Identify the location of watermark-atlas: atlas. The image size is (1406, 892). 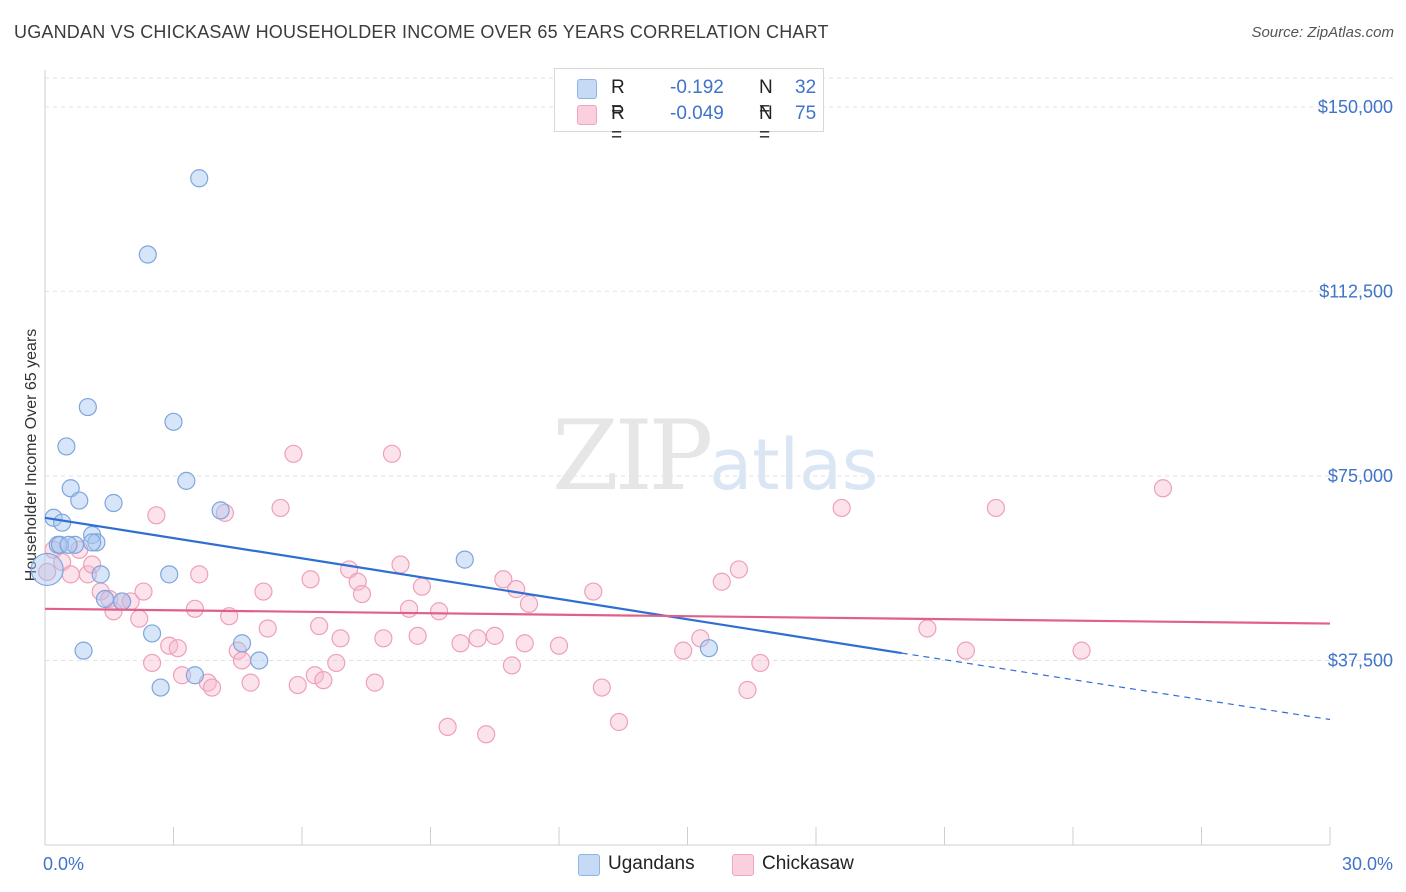
(794, 465).